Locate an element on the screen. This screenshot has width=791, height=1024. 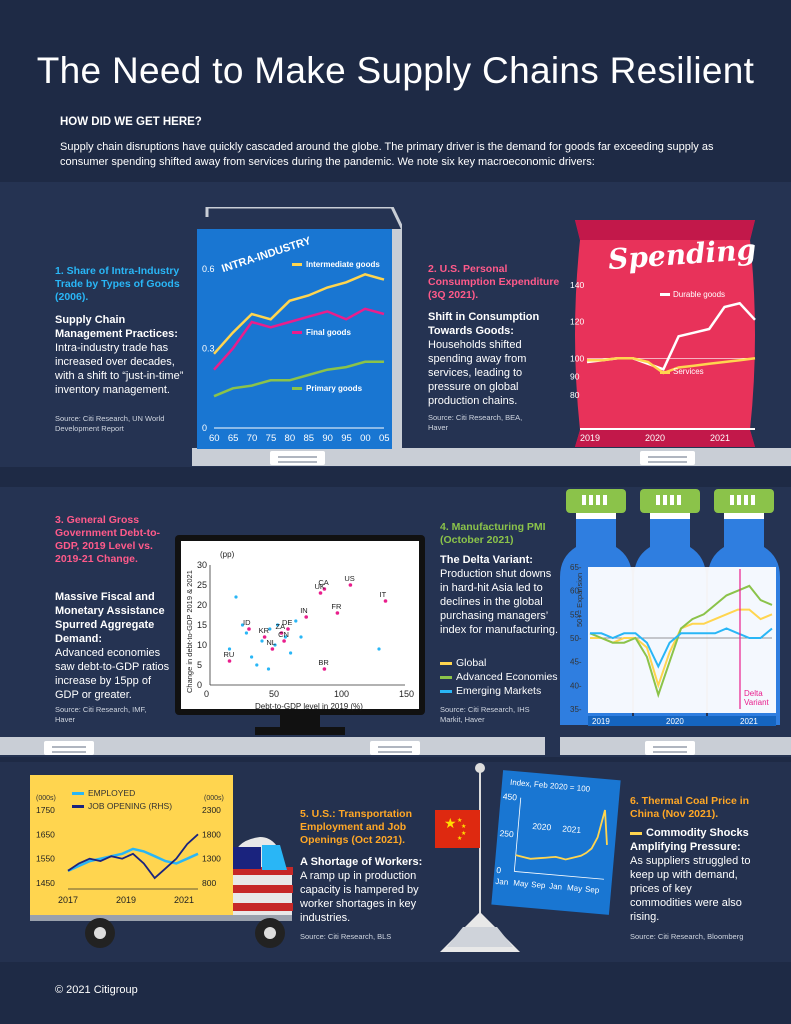
y-tick-label-right: 1300 is located at coordinates (211, 859).